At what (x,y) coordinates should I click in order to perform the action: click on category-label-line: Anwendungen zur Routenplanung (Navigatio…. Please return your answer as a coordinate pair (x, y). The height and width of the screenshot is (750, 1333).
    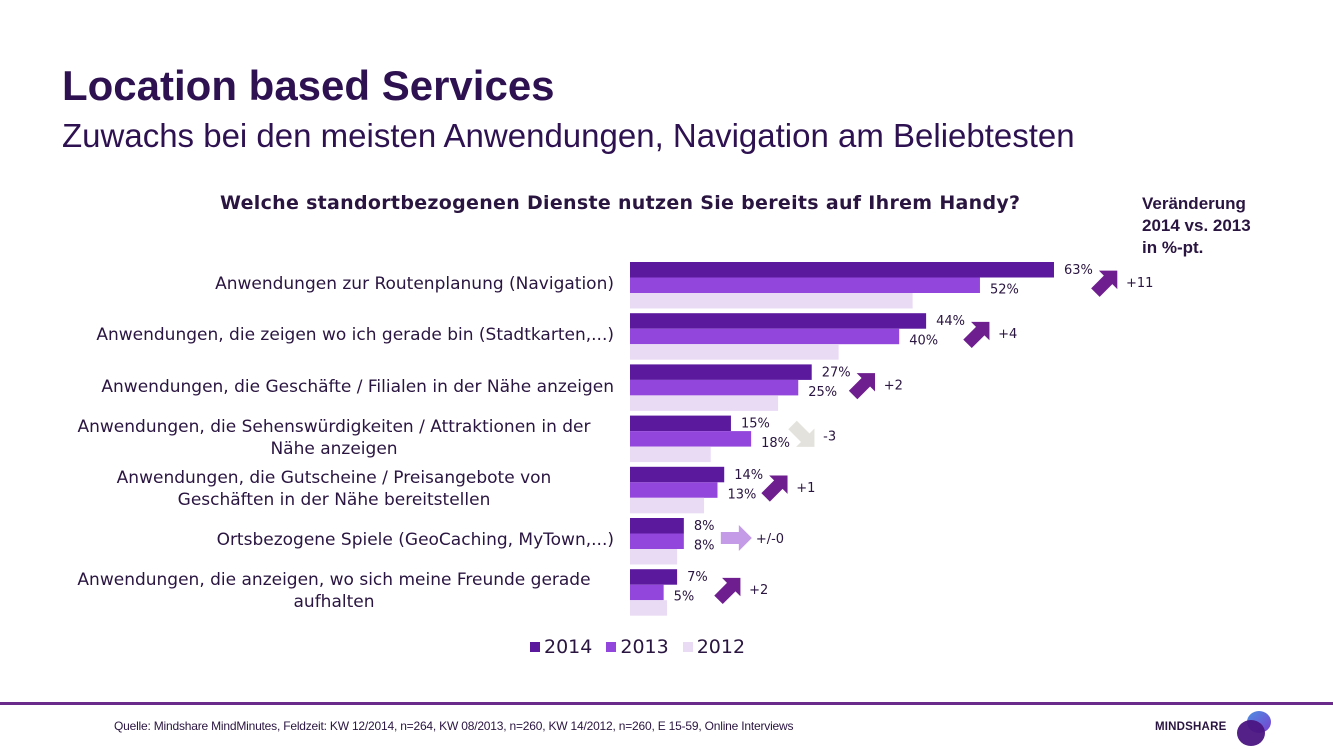
    Looking at the image, I should click on (414, 284).